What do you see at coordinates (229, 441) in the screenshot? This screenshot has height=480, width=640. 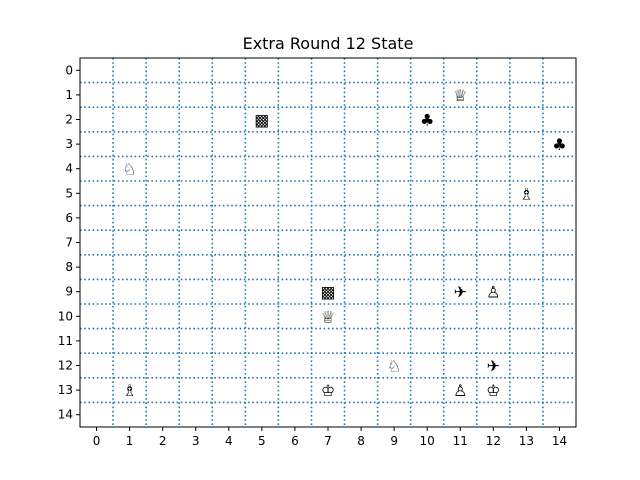 I see `x-tick-label: 4` at bounding box center [229, 441].